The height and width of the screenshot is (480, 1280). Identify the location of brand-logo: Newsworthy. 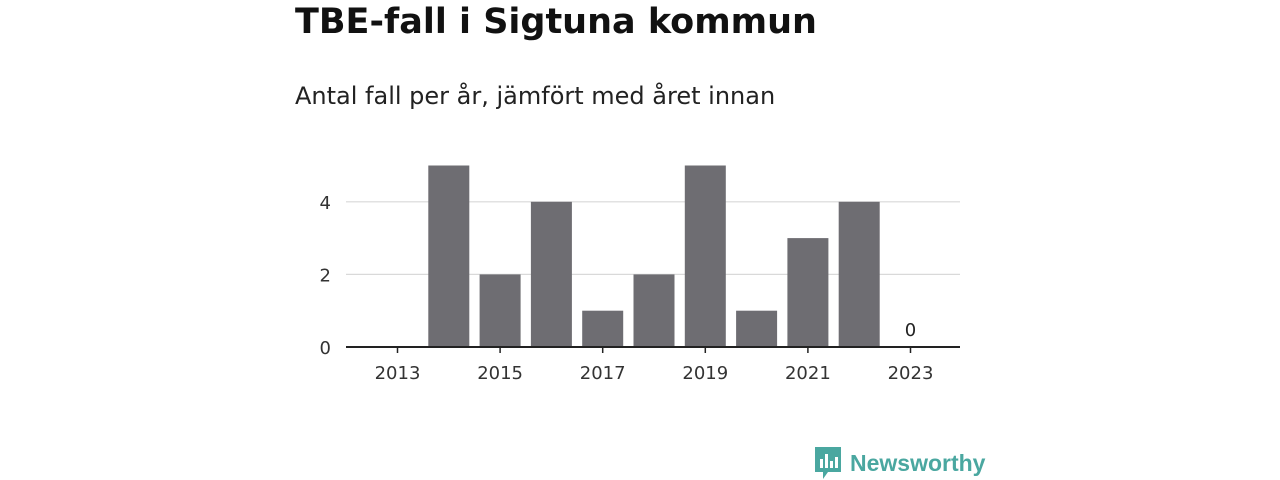
(899, 463).